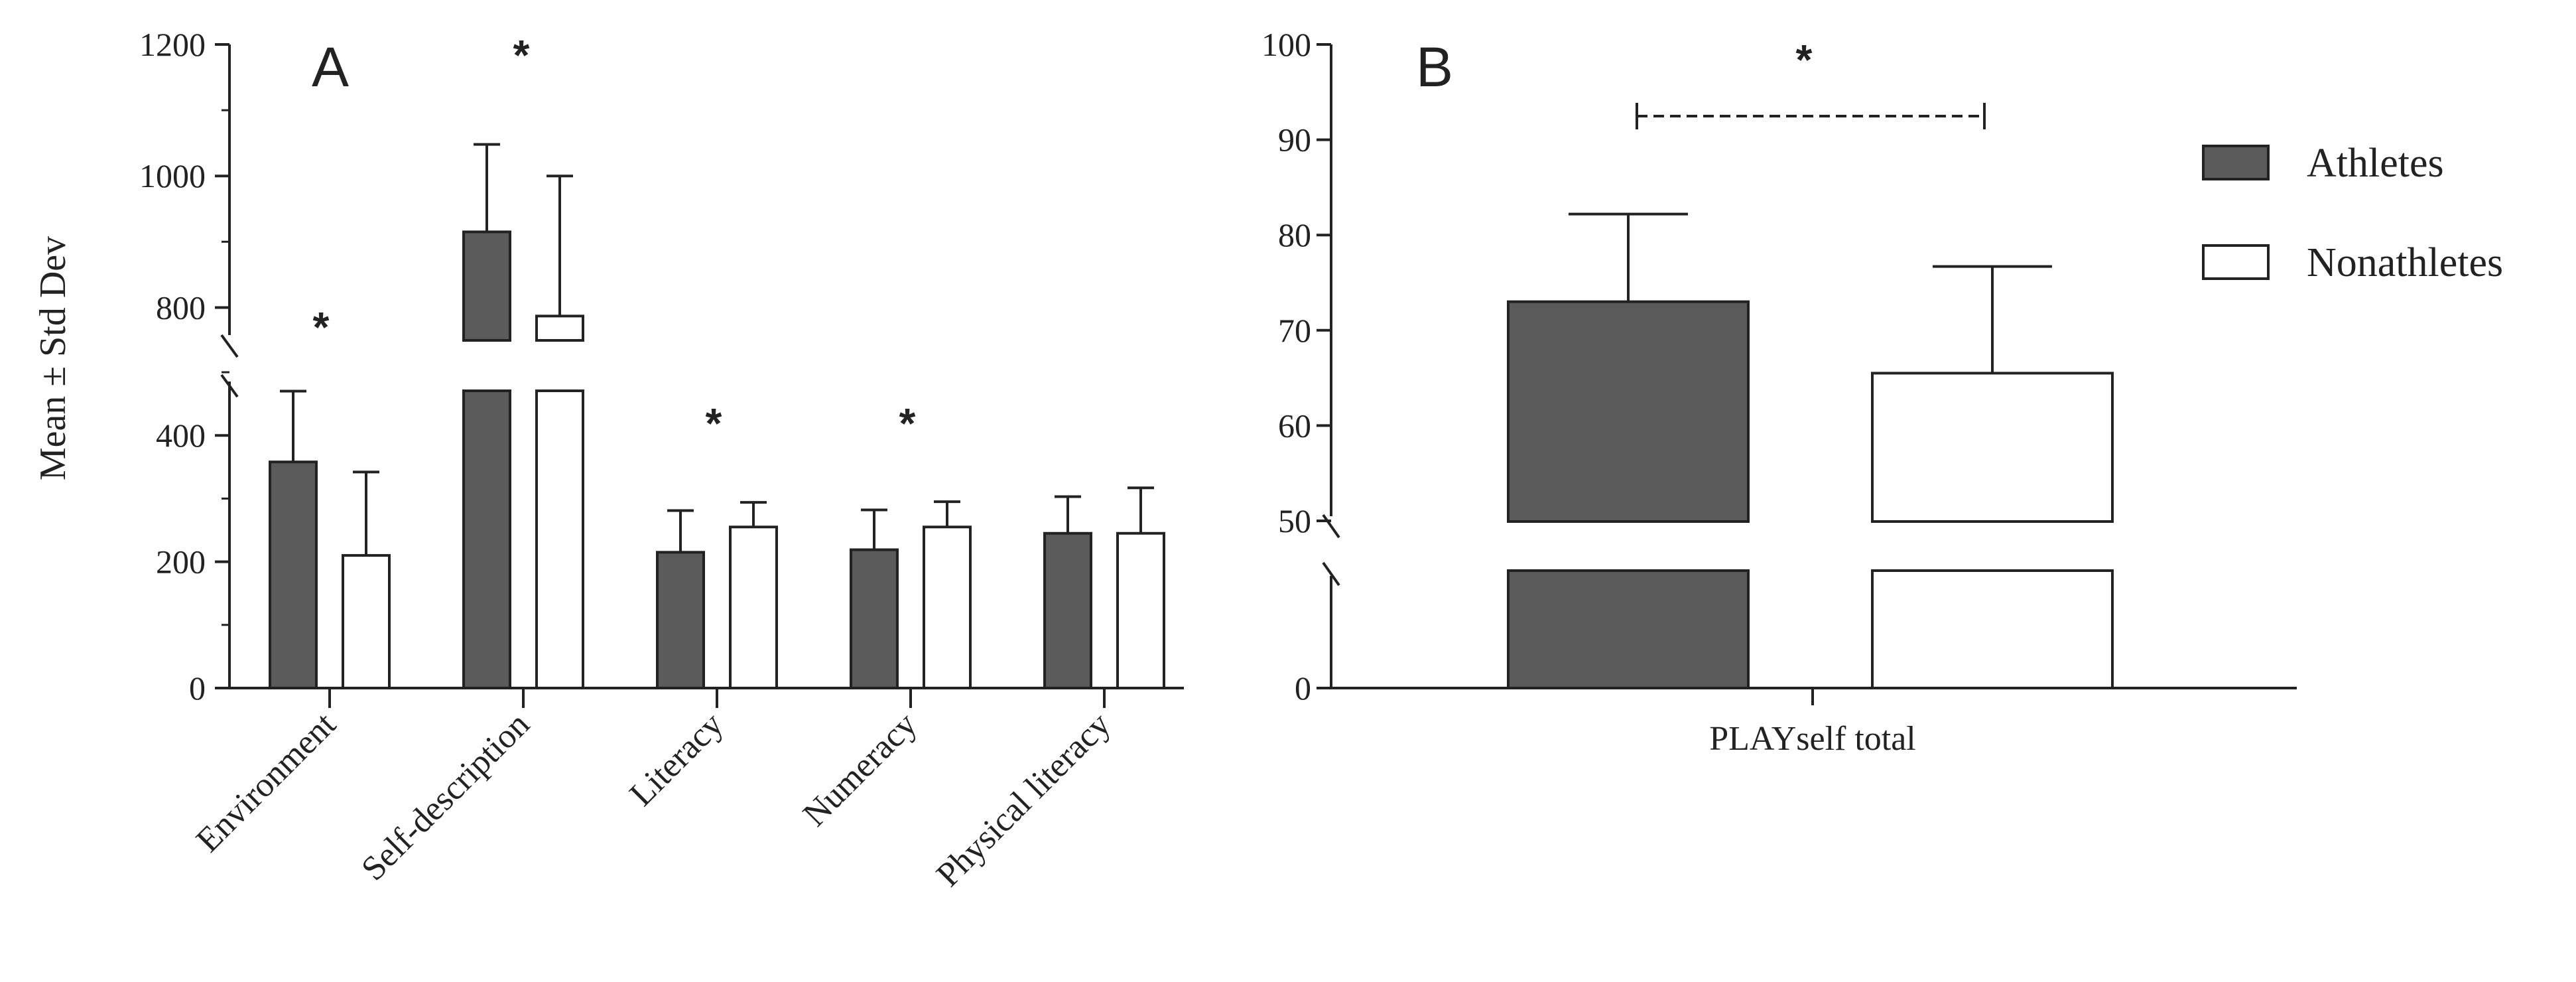 Image resolution: width=2576 pixels, height=982 pixels. I want to click on bar-athletes-playself-total-lower, so click(1629, 629).